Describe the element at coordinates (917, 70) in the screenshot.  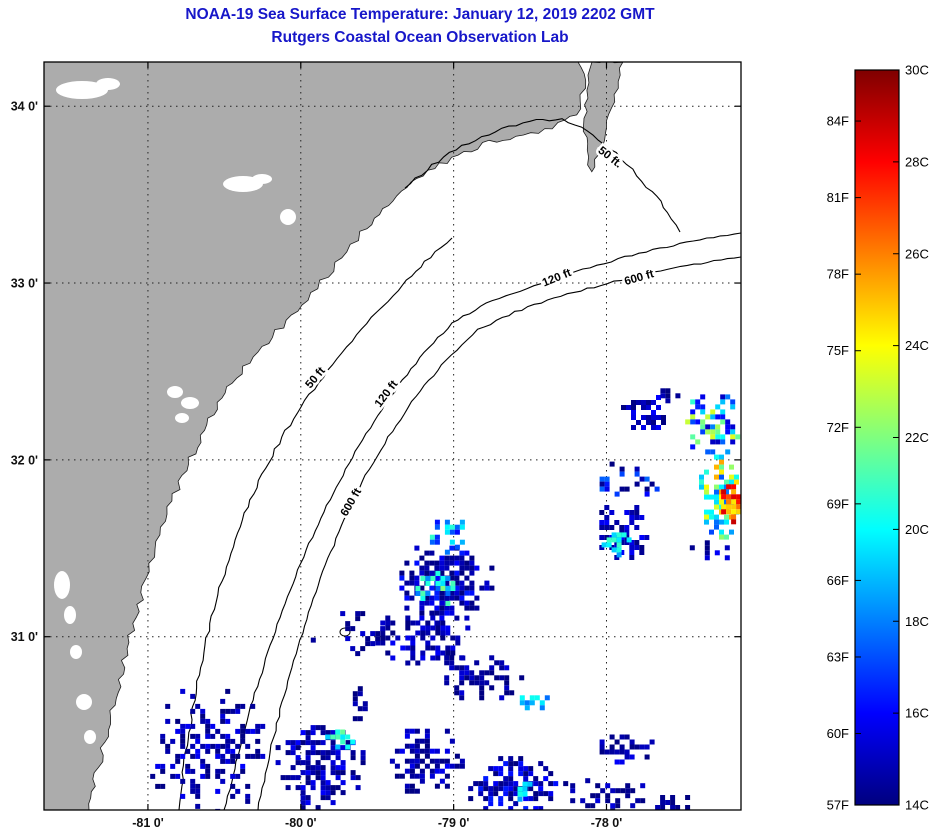
I see `colorbar-celsius-label: 30C` at that location.